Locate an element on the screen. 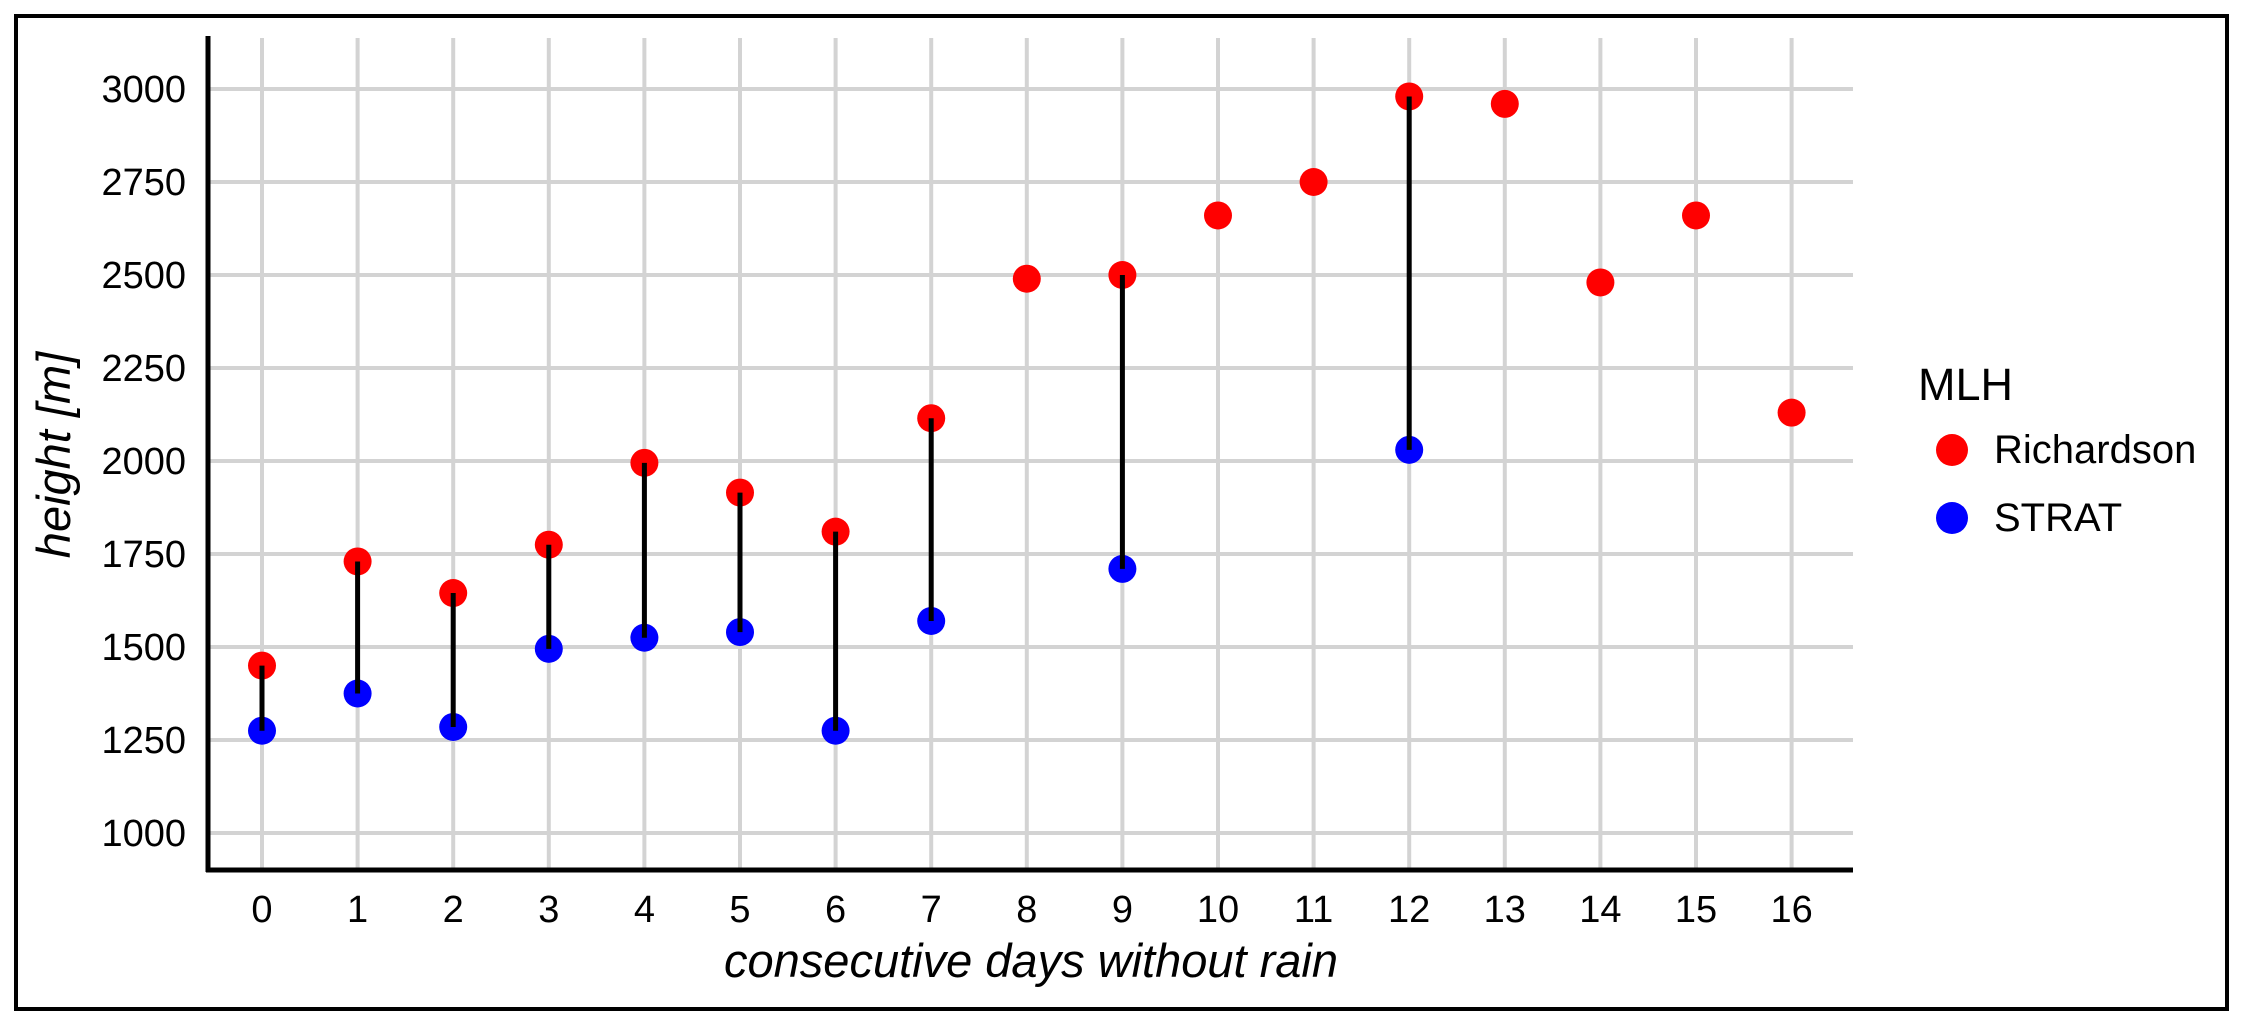 This screenshot has height=1025, width=2243. x-tick-label: 7 is located at coordinates (931, 910).